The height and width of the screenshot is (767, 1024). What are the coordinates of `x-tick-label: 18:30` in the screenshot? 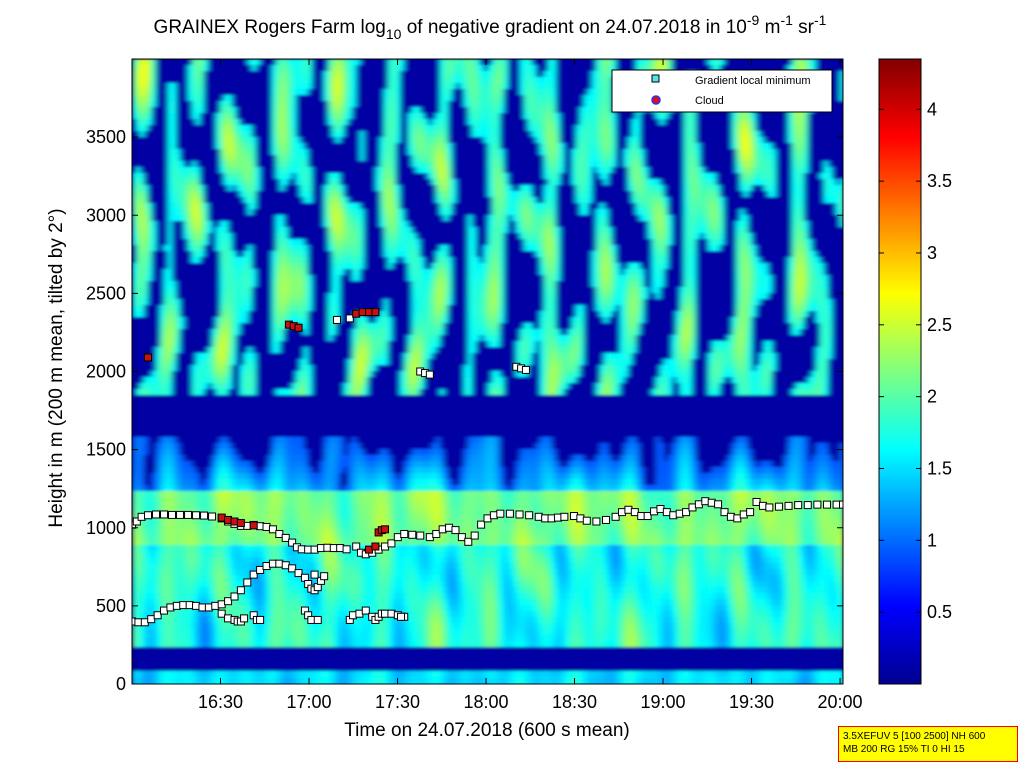 It's located at (574, 702).